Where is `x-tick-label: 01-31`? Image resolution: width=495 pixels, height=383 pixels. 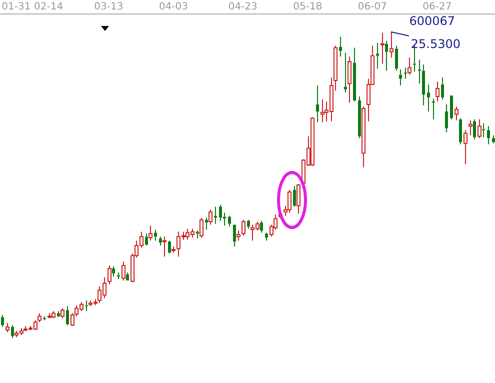
x-tick-label: 01-31 is located at coordinates (16, 7).